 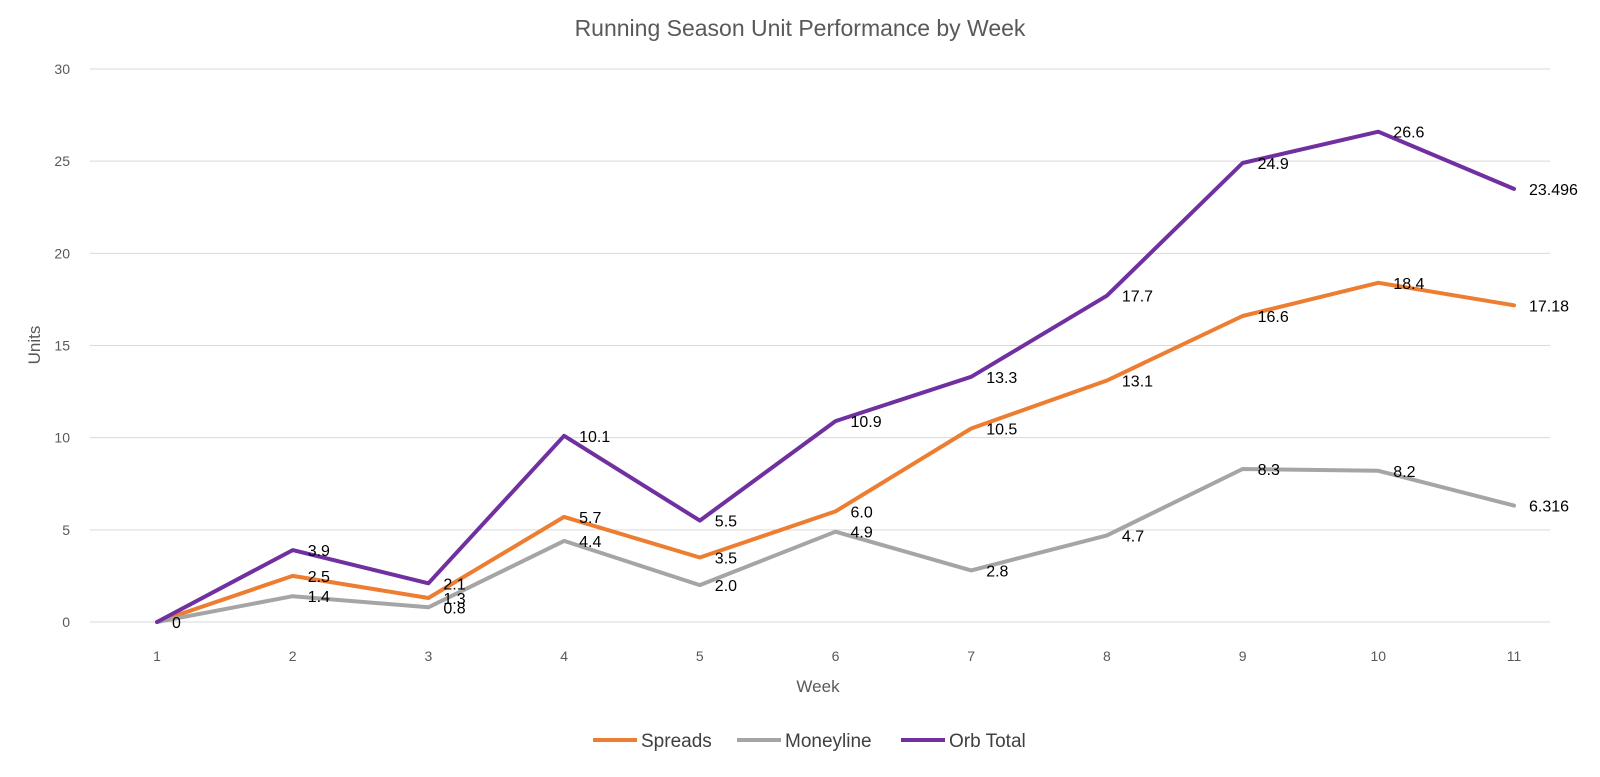 I want to click on data-label-spreads: 13.1, so click(x=1137, y=382).